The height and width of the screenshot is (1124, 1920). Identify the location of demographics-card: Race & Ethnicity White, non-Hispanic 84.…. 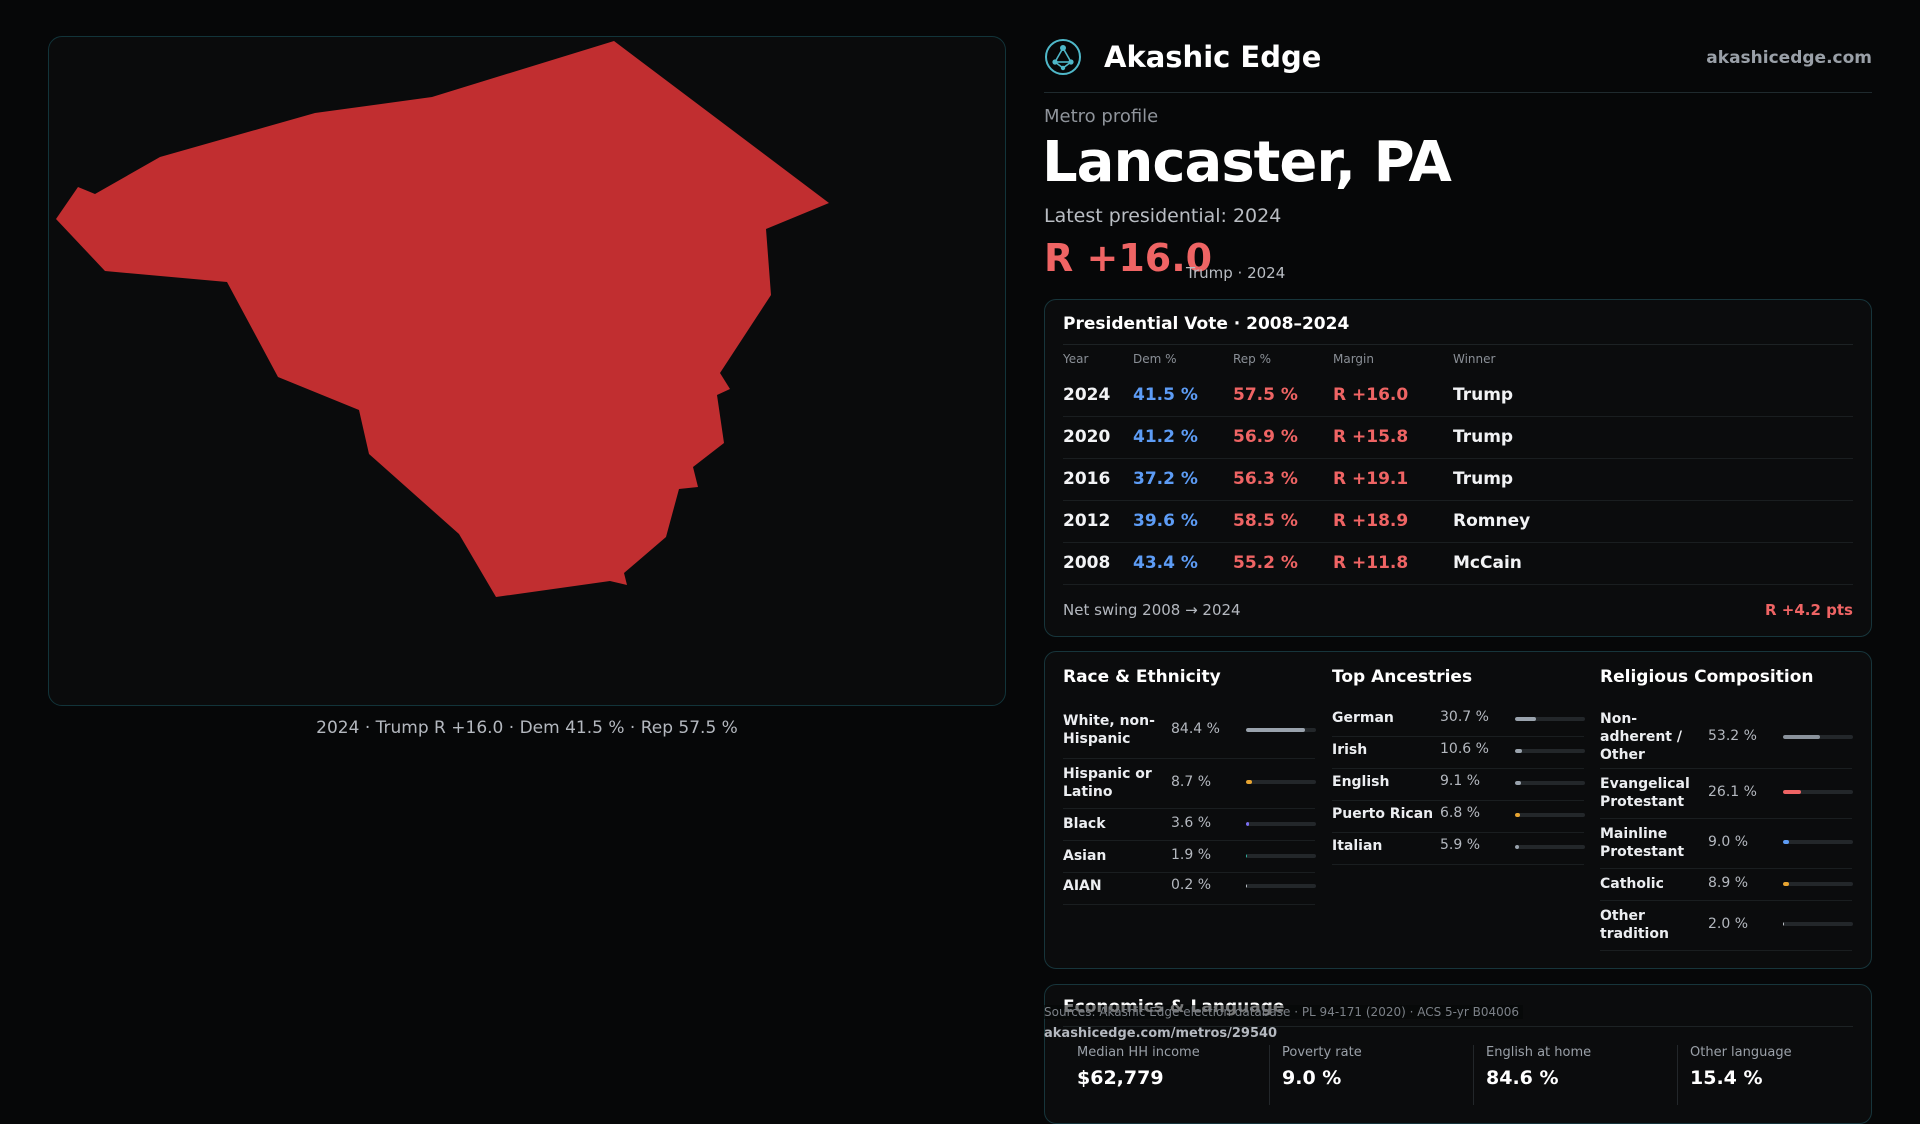
(1458, 810).